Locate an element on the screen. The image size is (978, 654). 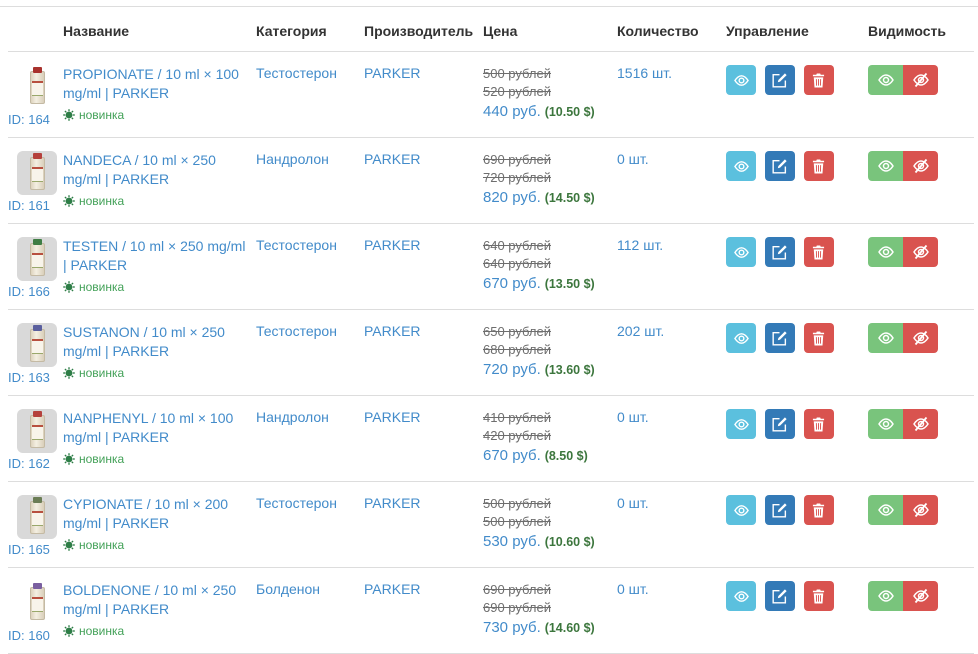
usd-price: (13.50 $) is located at coordinates (570, 284).